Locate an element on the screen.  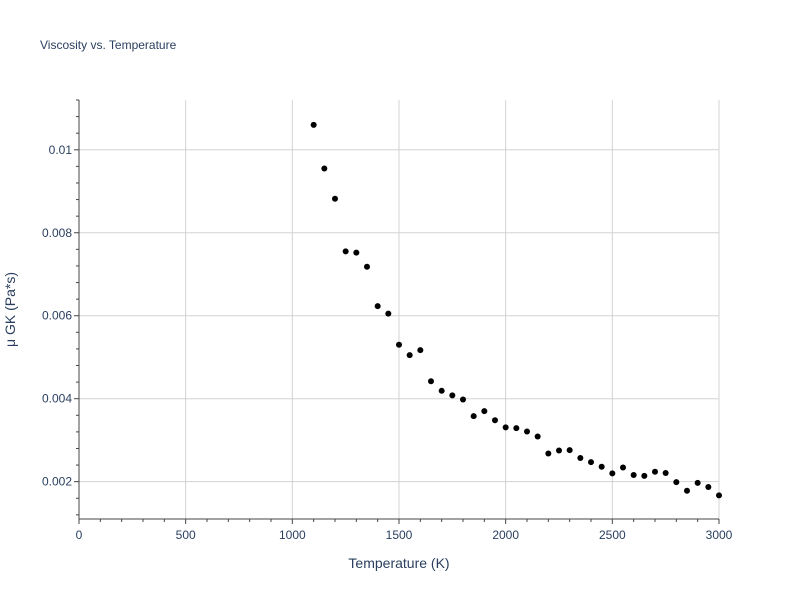
y-tick-label: 0.004 is located at coordinates (57, 399).